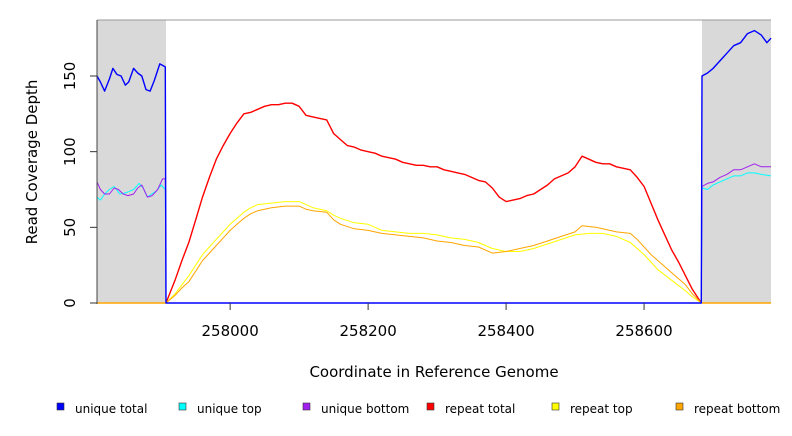  Describe the element at coordinates (32, 162) in the screenshot. I see `y-axis-label: Read Coverage Depth` at that location.